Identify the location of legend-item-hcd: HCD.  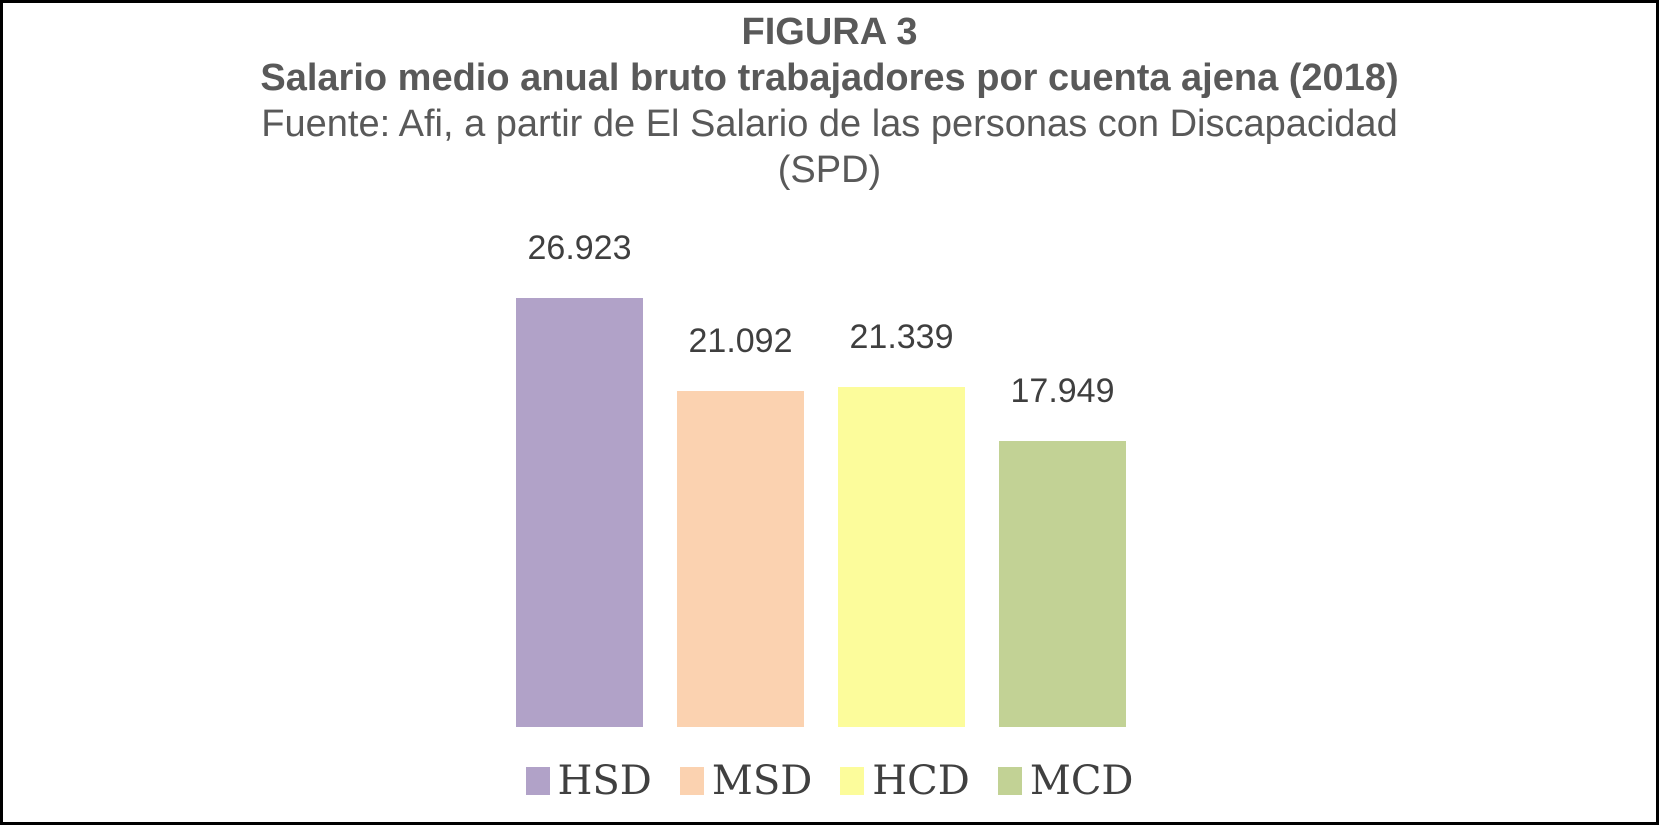
(905, 781).